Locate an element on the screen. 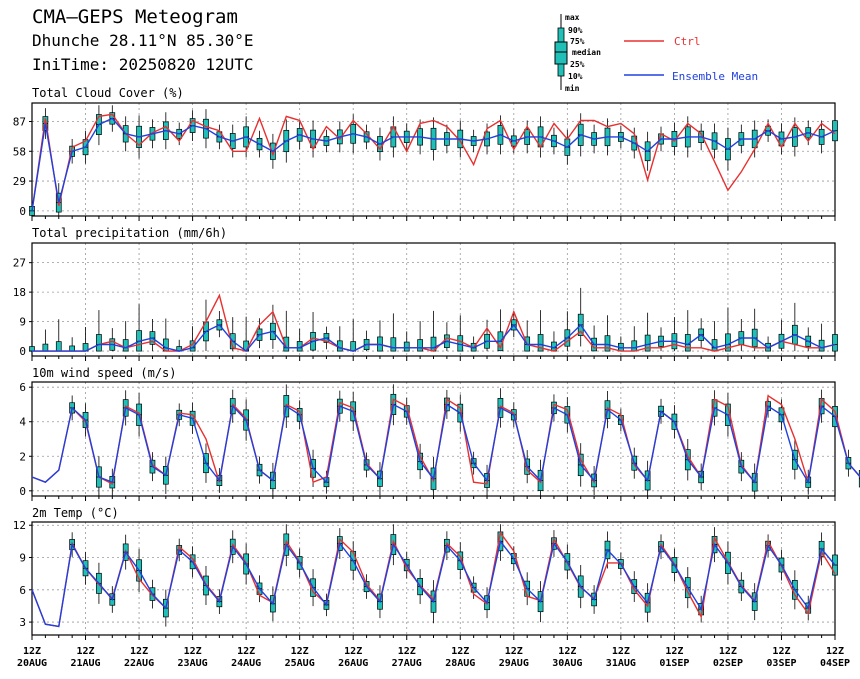 The width and height of the screenshot is (860, 679). legend-ctrl-label: Ctrl is located at coordinates (687, 41).